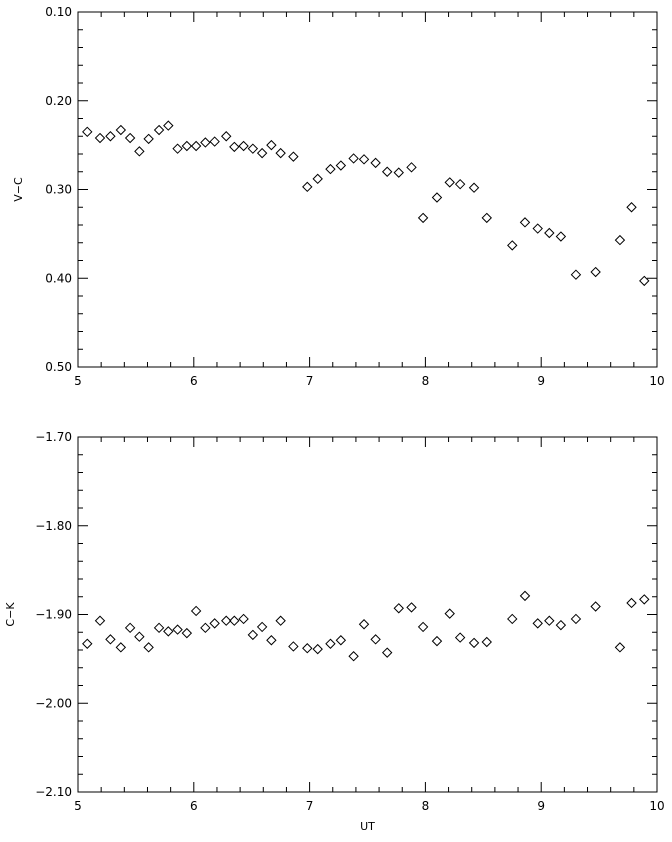  Describe the element at coordinates (53, 615) in the screenshot. I see `ck-y-tick-label: −1.90` at that location.